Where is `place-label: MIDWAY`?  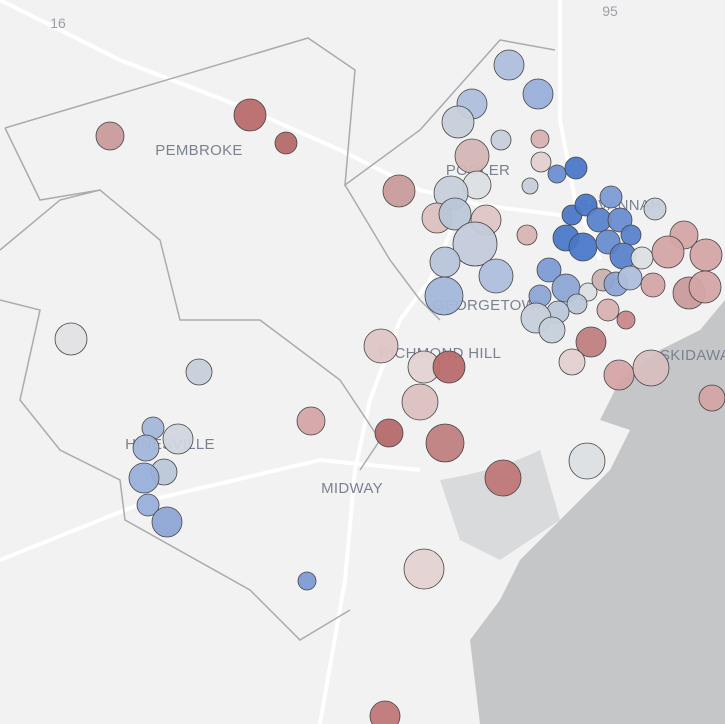
place-label: MIDWAY is located at coordinates (352, 488).